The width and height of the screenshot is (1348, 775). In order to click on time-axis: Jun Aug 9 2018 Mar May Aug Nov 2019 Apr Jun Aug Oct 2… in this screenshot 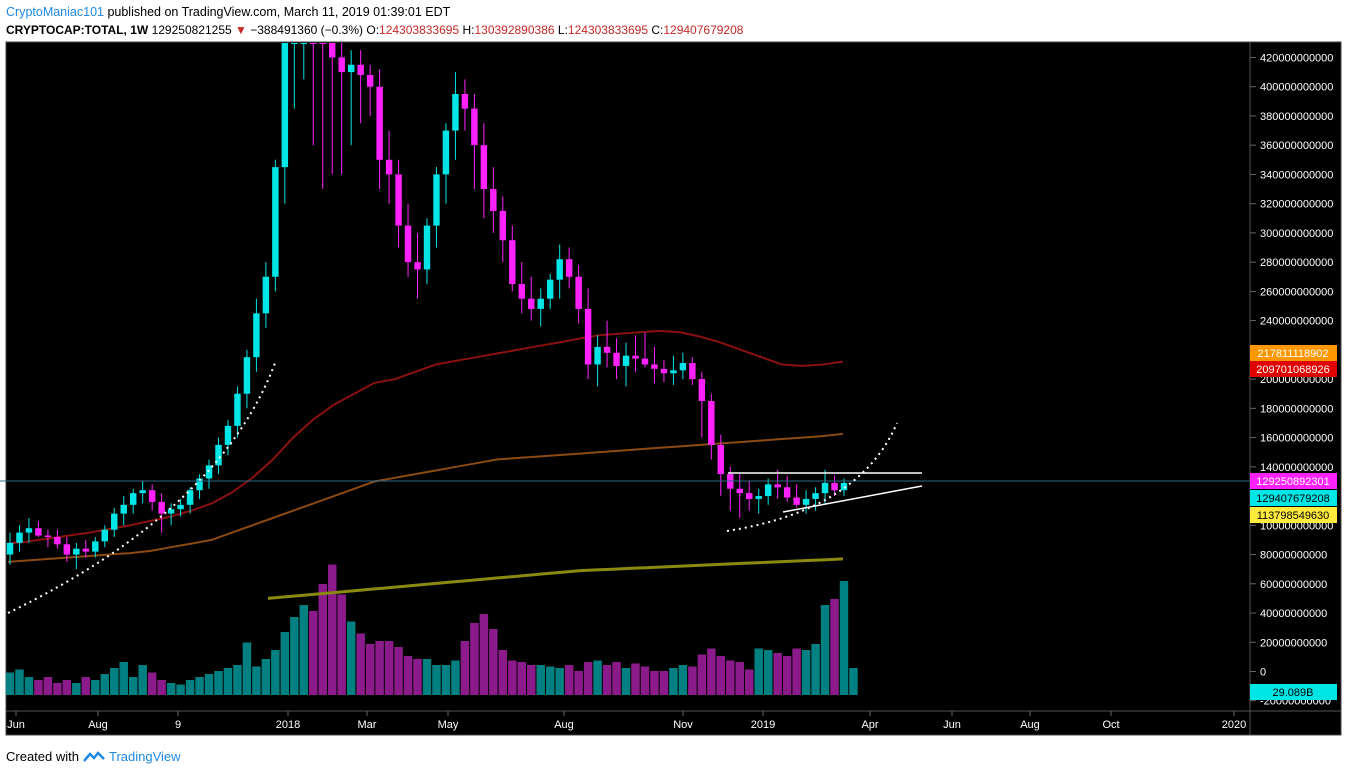, I will do `click(626, 721)`.